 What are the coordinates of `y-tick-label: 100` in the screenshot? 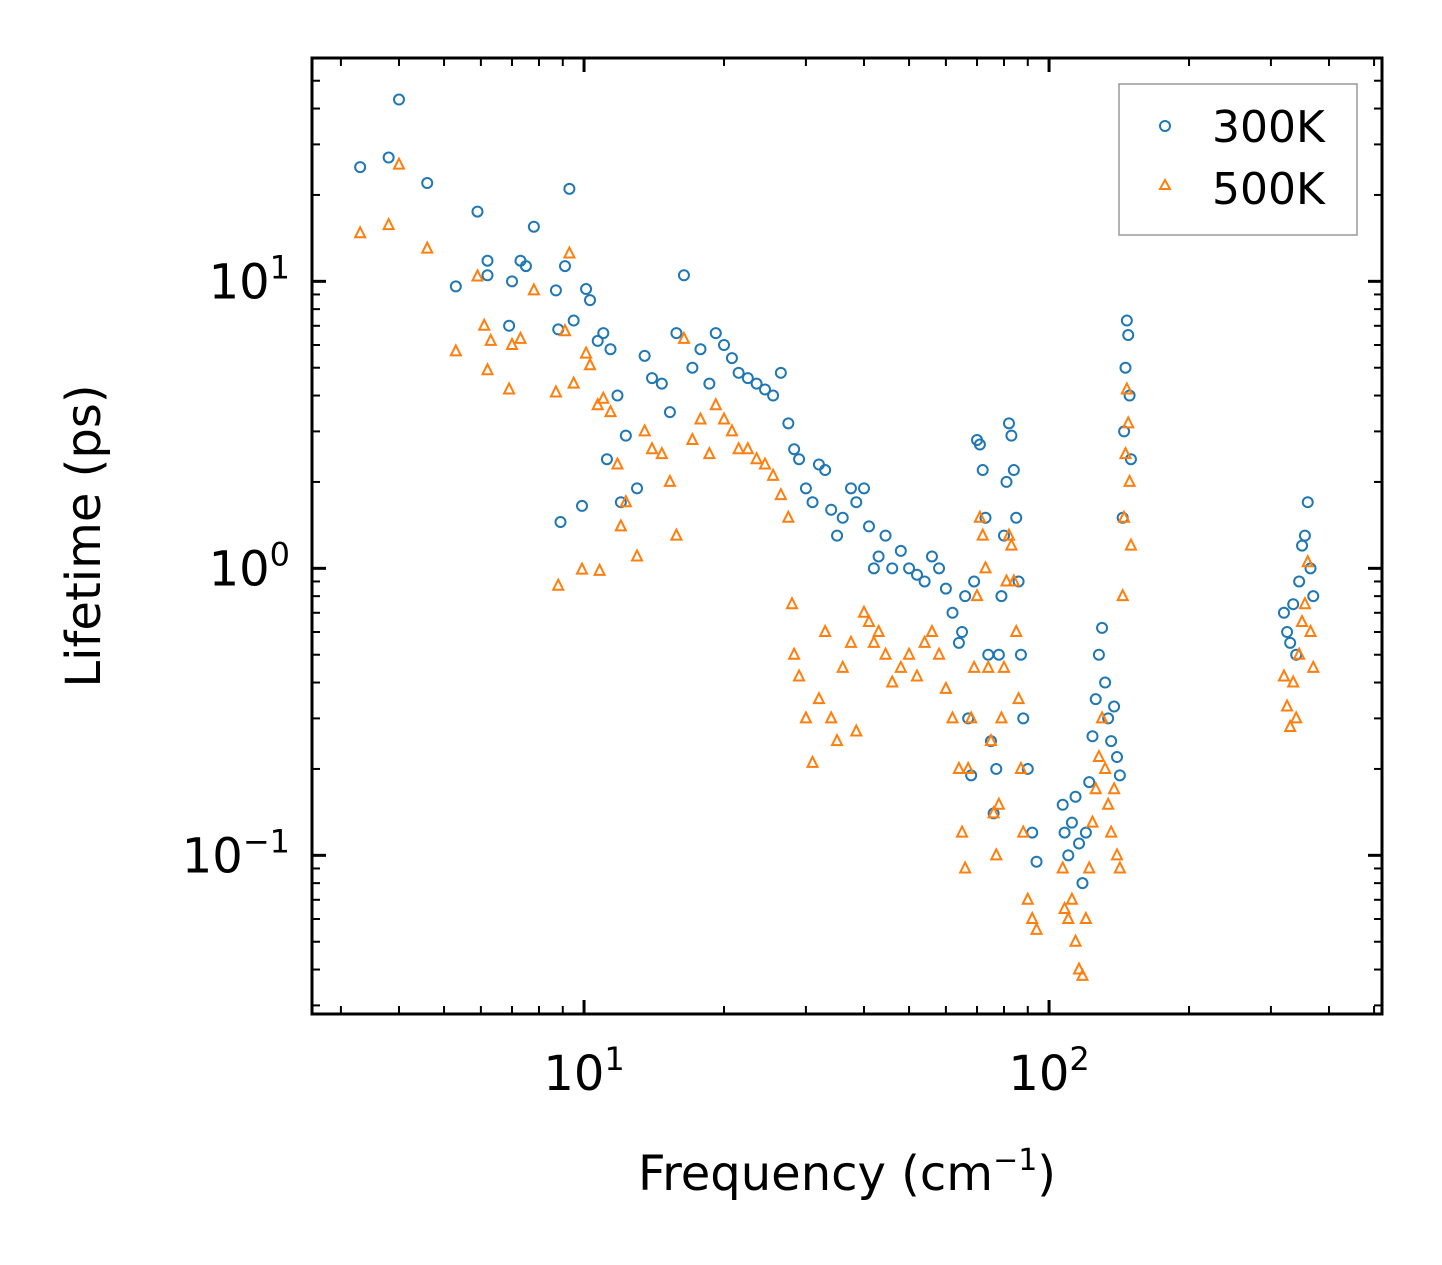 It's located at (249, 566).